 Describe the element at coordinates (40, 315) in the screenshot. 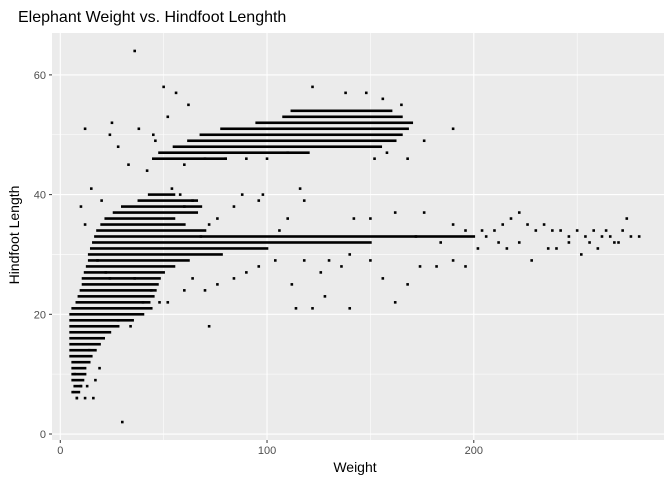

I see `y-tick-label: 20` at that location.